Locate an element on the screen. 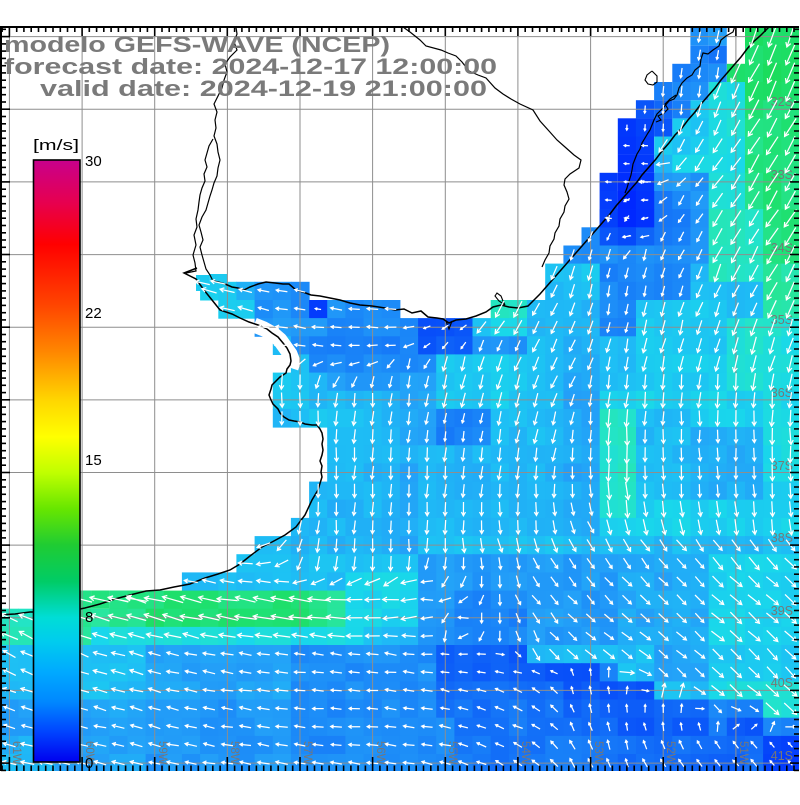  svg-text: 53W is located at coordinates (598, 753).